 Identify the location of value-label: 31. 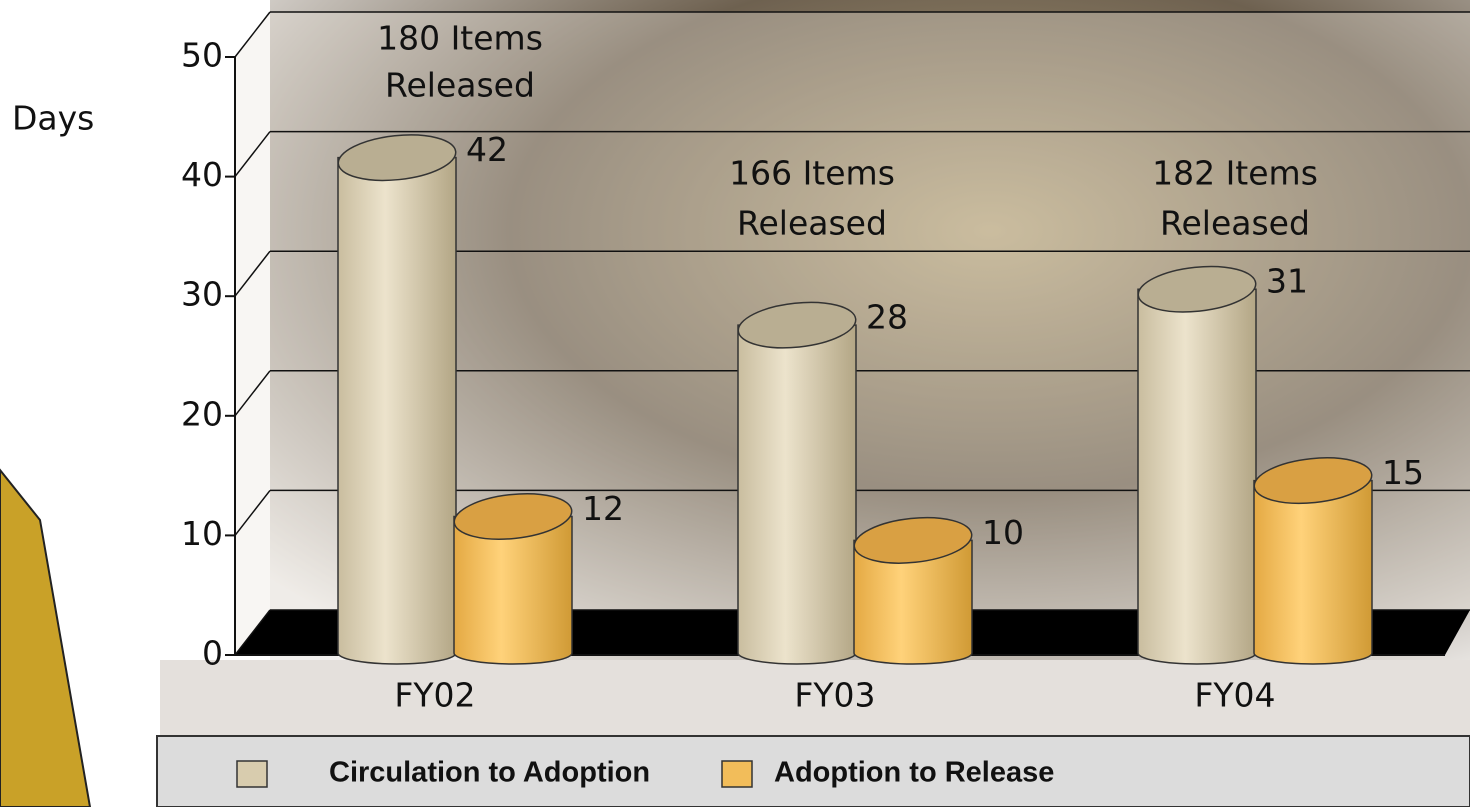
(1287, 281).